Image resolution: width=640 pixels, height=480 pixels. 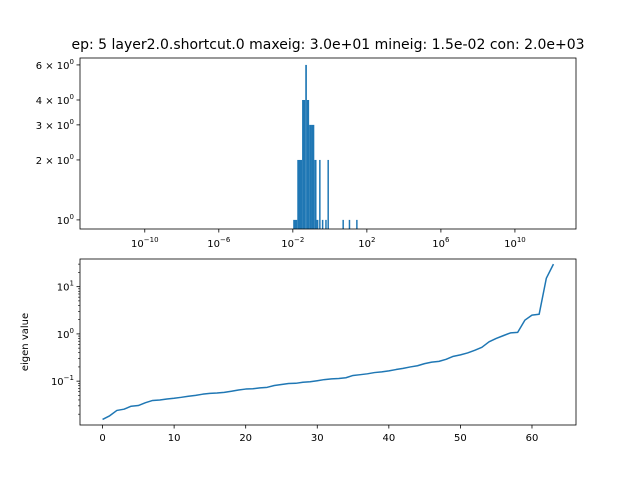 What do you see at coordinates (55, 160) in the screenshot?
I see `histogram-y-tick-label: 2 × 100` at bounding box center [55, 160].